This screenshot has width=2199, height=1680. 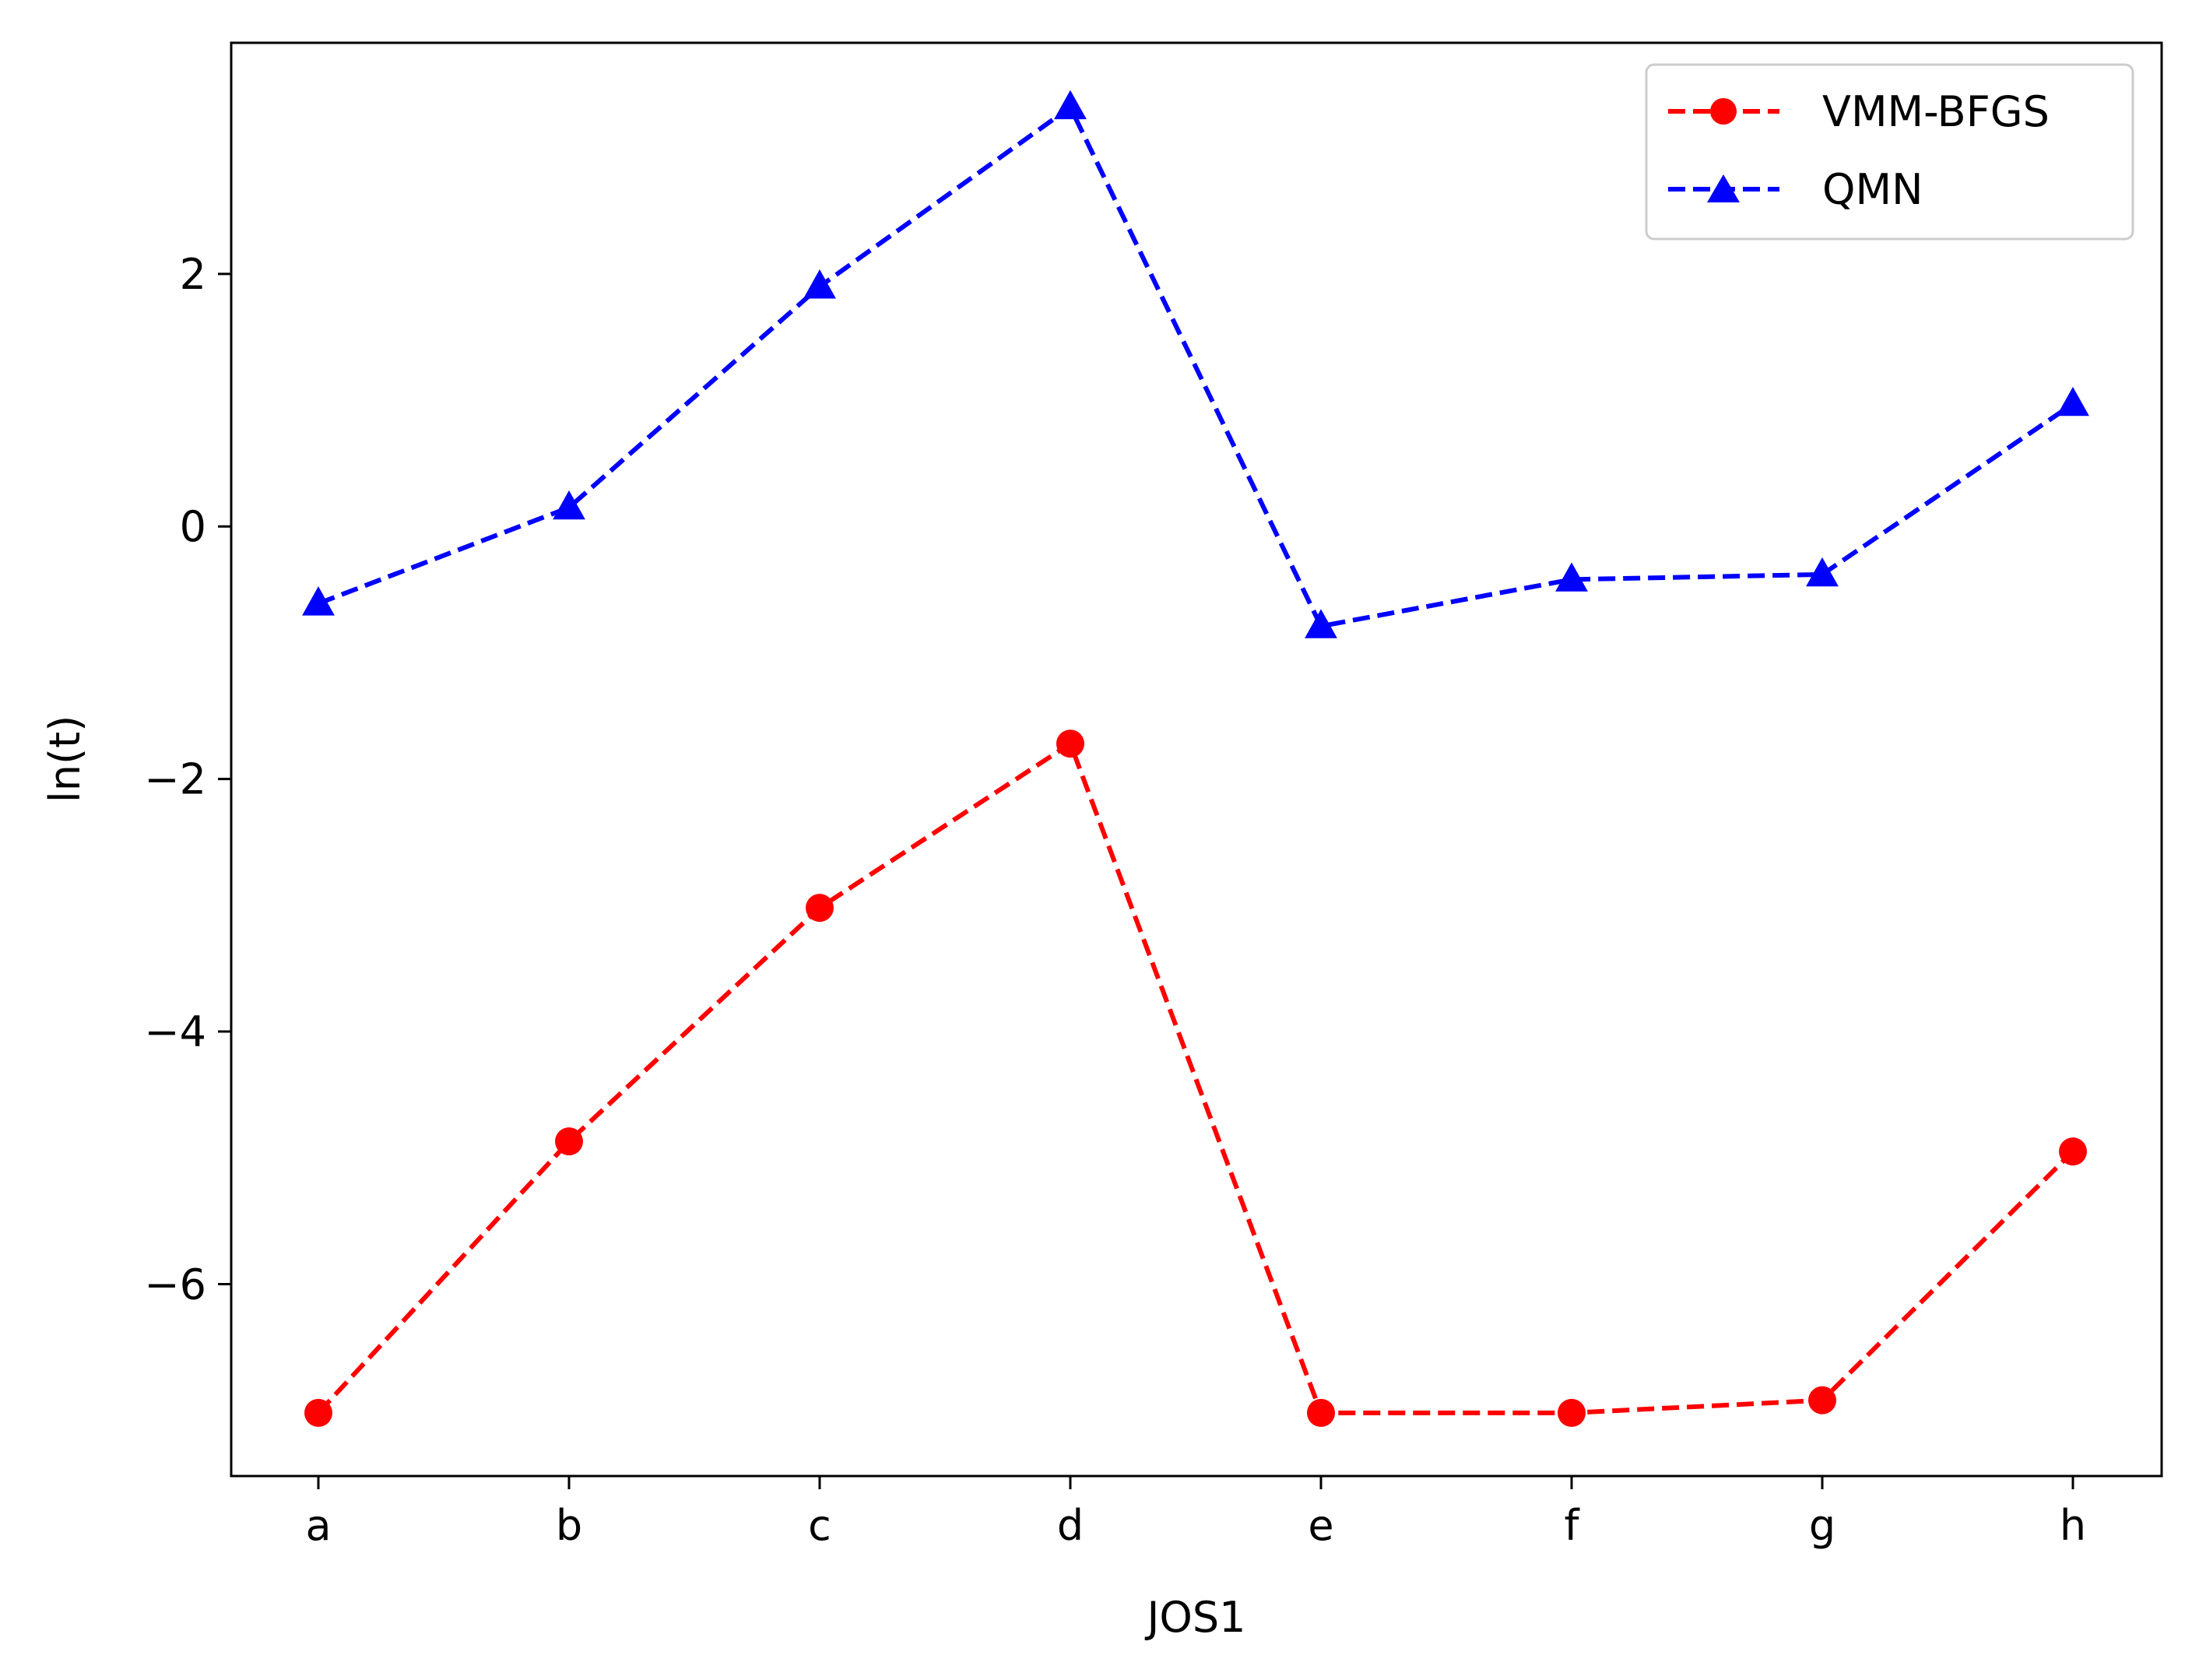 I want to click on legend-box, so click(x=1890, y=152).